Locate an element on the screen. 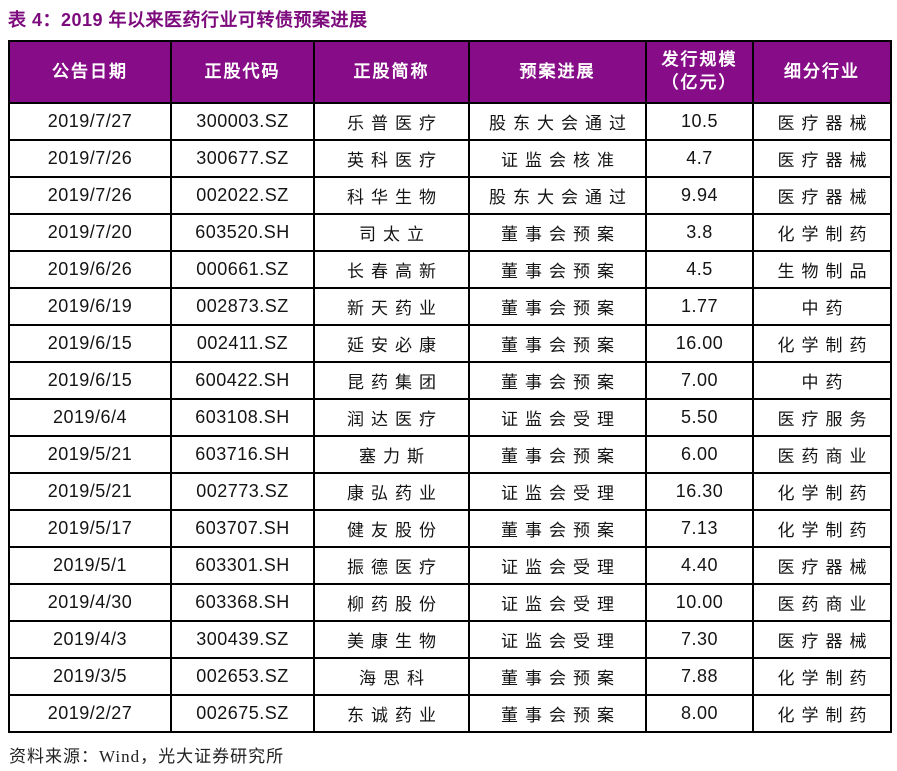 The height and width of the screenshot is (771, 897). table-row: 2019/7/26 002022.SZ 科华生物 股东大会通过 9.94 医疗器械 is located at coordinates (450, 195).